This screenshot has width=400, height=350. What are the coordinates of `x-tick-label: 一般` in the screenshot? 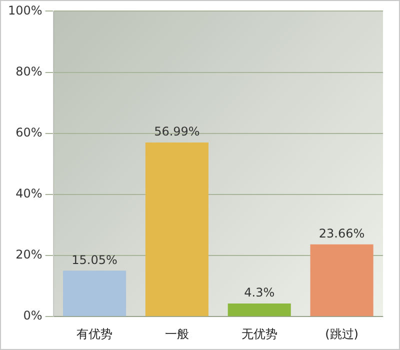 It's located at (176, 333).